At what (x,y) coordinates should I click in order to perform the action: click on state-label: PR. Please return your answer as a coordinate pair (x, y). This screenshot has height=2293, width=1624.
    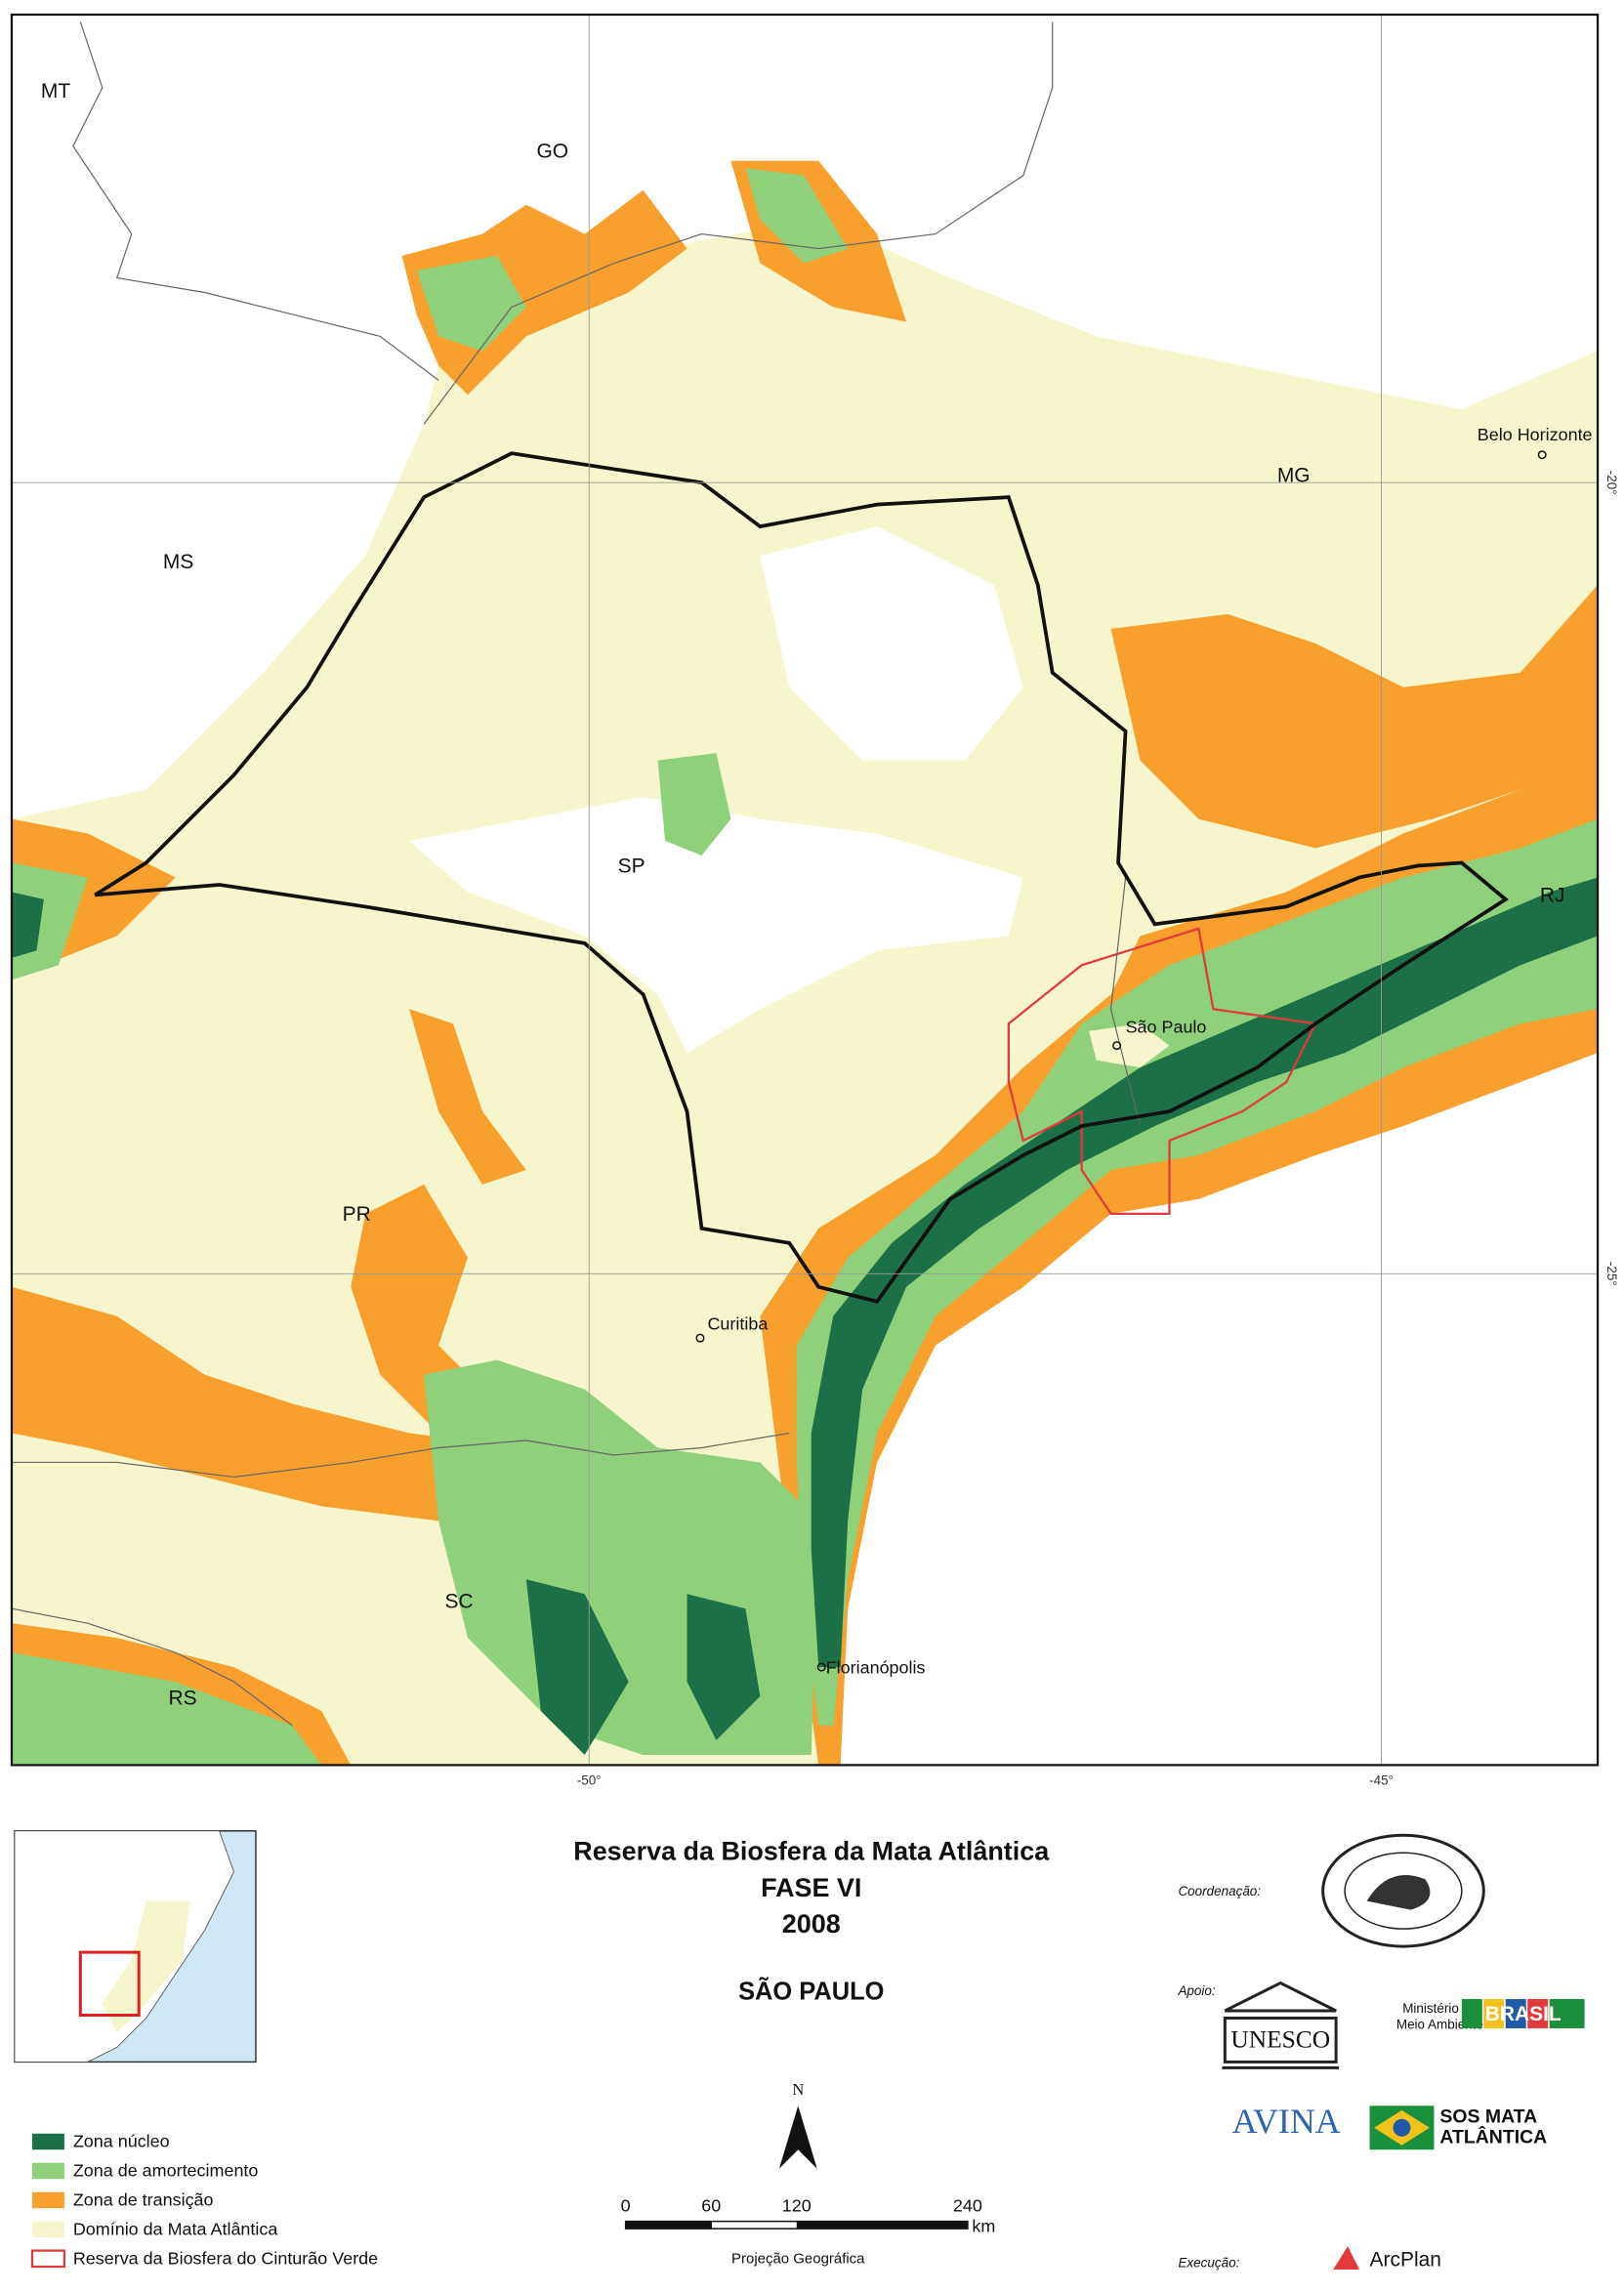
    Looking at the image, I should click on (357, 1214).